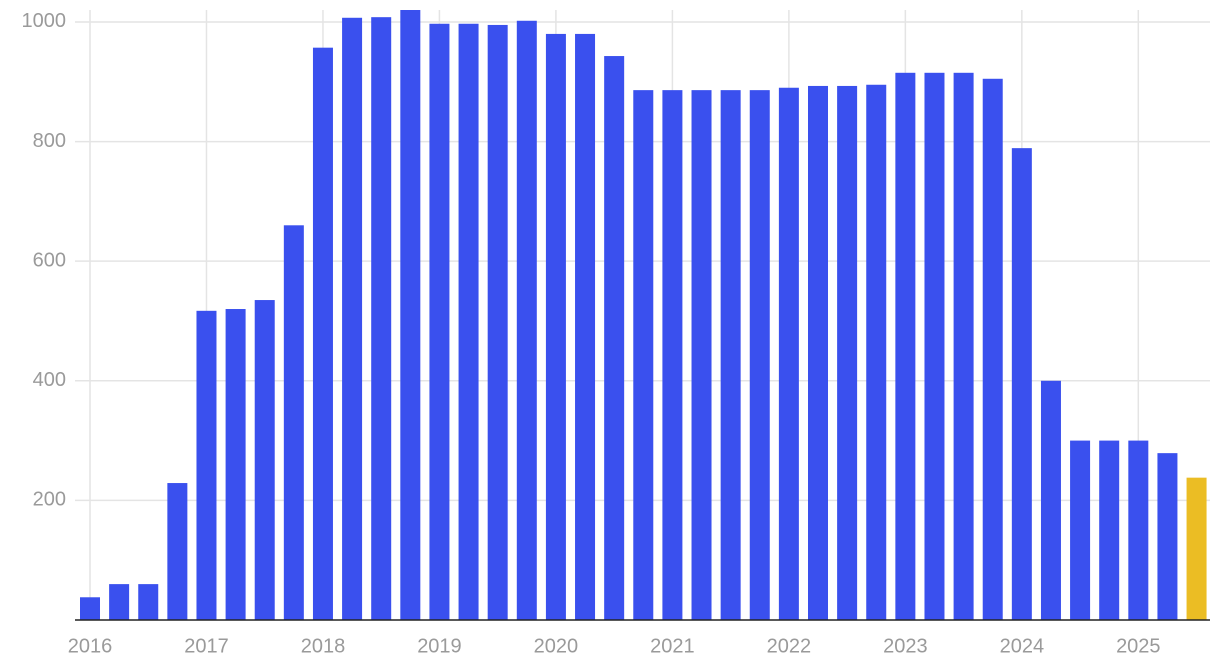  What do you see at coordinates (44, 21) in the screenshot?
I see `y-tick-label: 1000` at bounding box center [44, 21].